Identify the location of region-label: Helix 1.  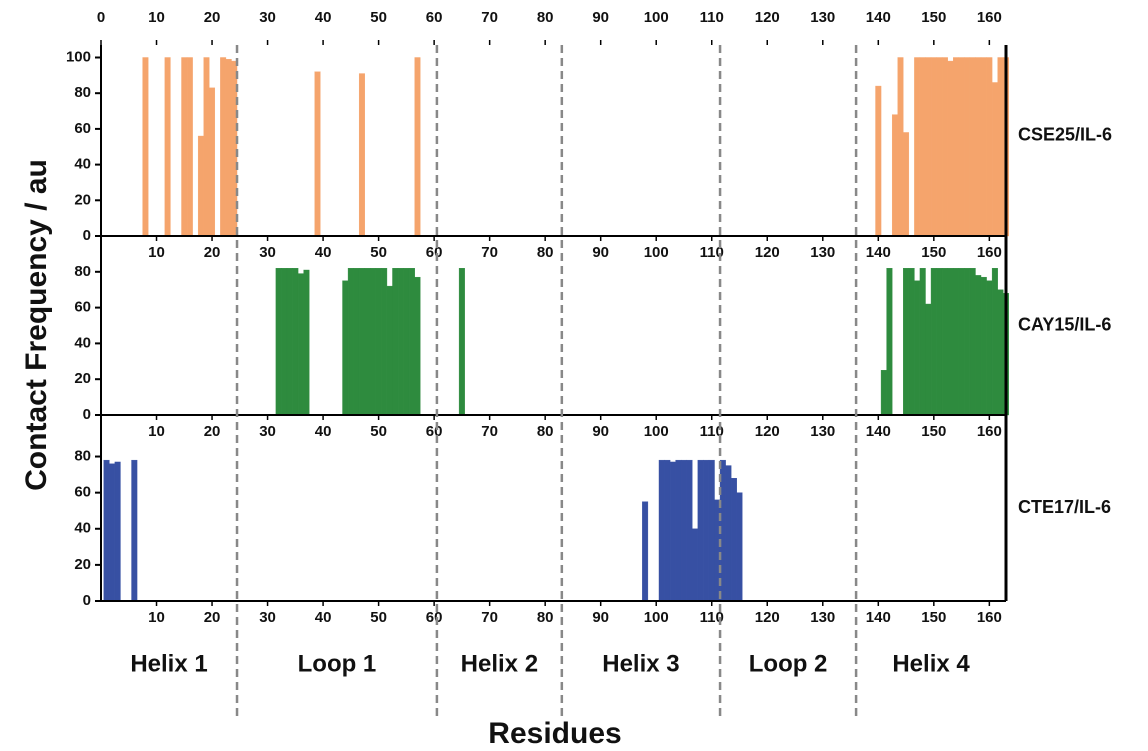
(168, 663).